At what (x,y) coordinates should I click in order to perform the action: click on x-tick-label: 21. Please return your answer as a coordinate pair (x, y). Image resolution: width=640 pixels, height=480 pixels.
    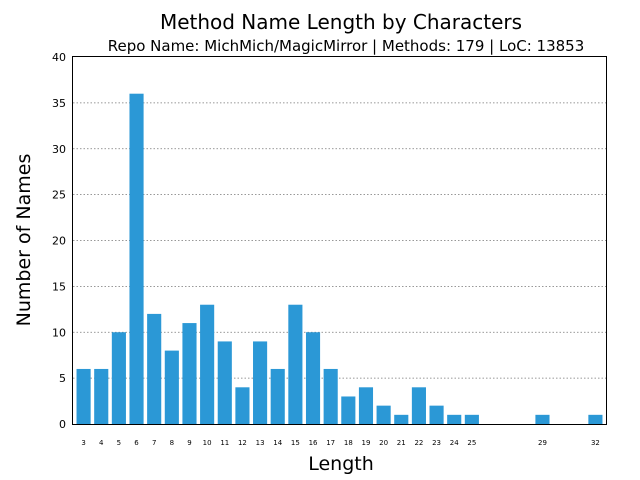
    Looking at the image, I should click on (401, 443).